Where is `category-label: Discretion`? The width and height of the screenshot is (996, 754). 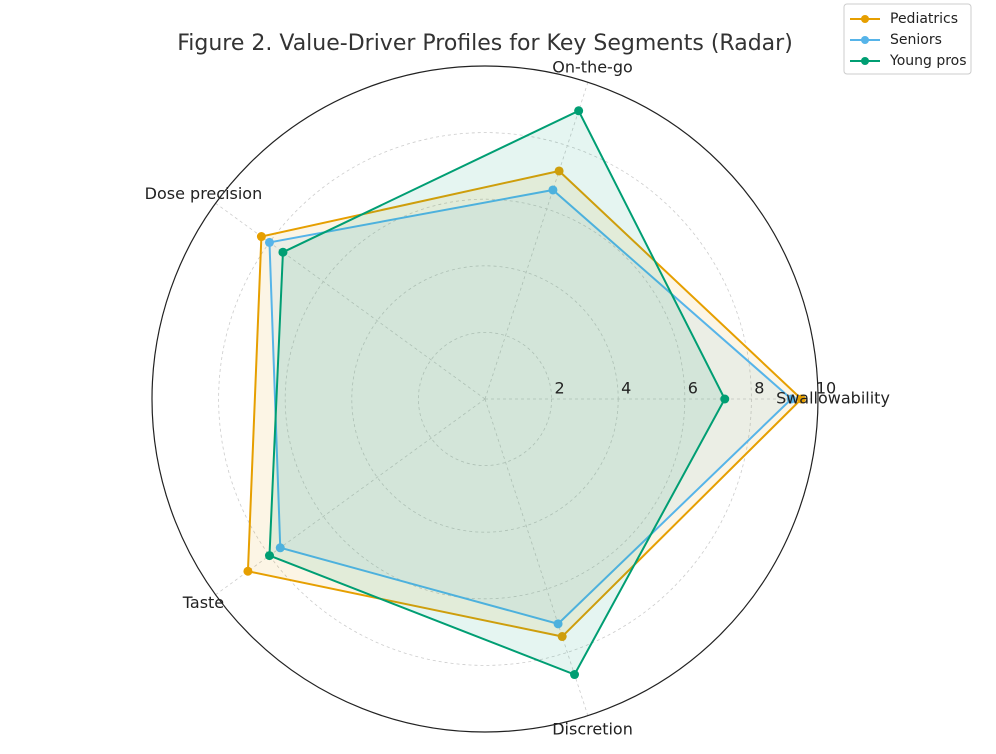 category-label: Discretion is located at coordinates (592, 728).